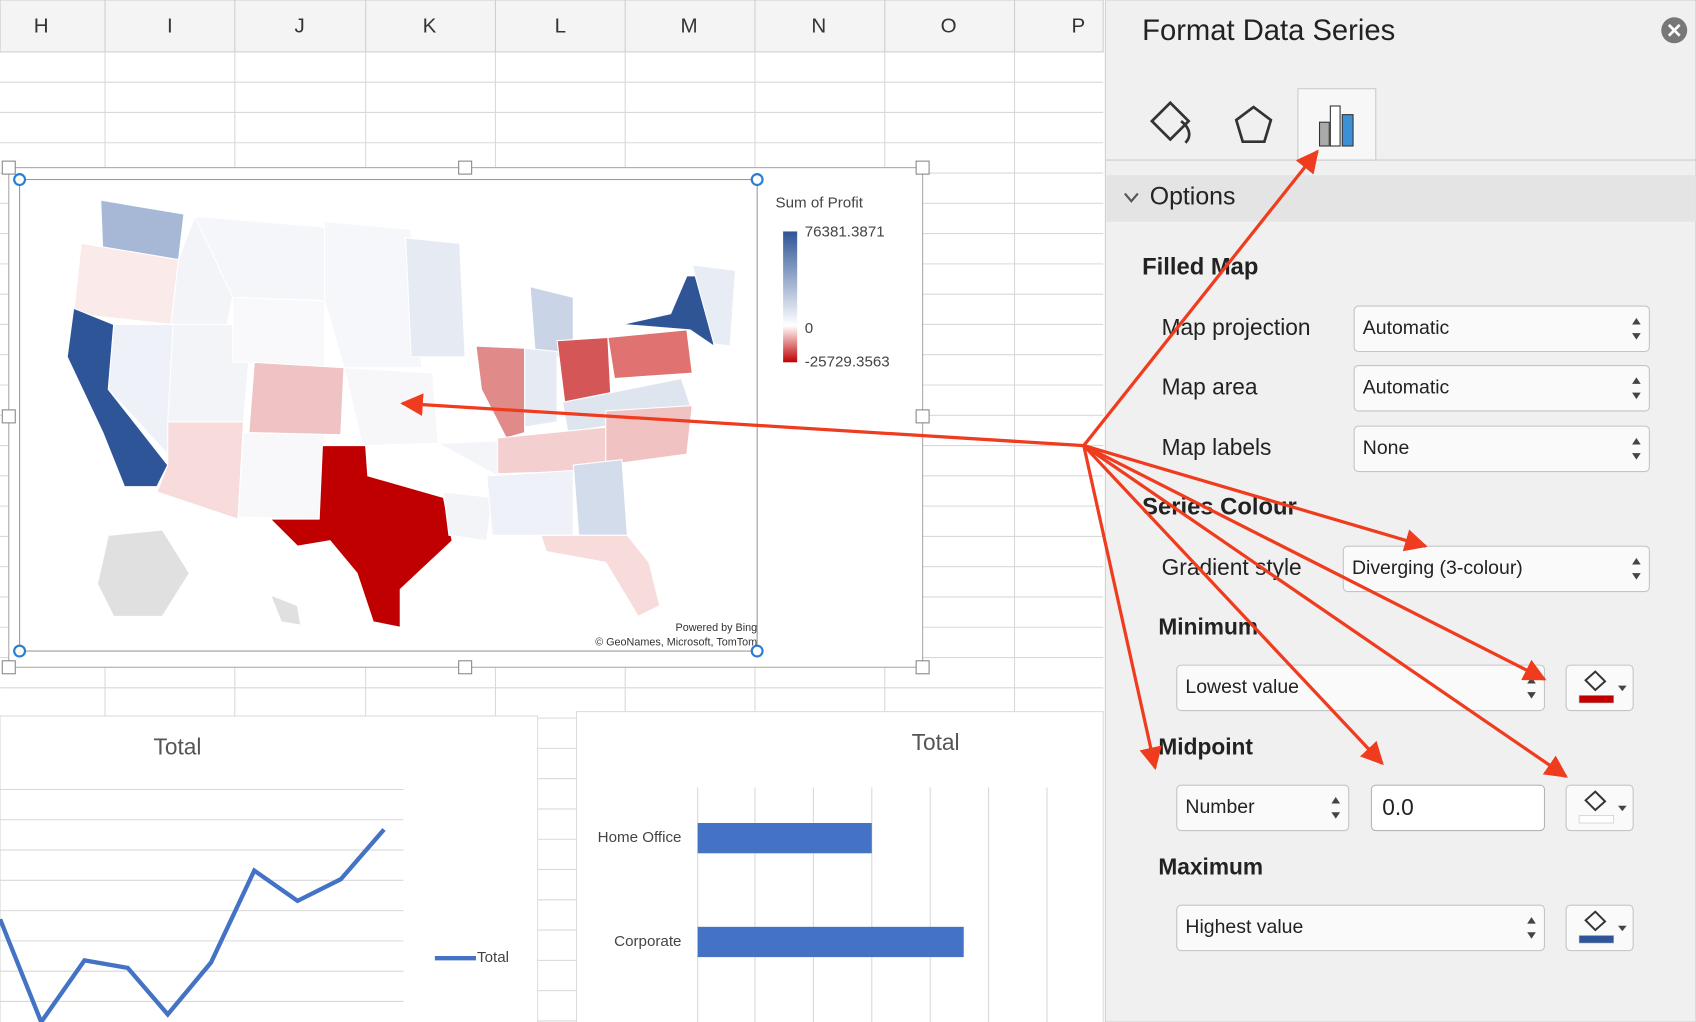 The image size is (1696, 1022). I want to click on trend-line, so click(193, 925).